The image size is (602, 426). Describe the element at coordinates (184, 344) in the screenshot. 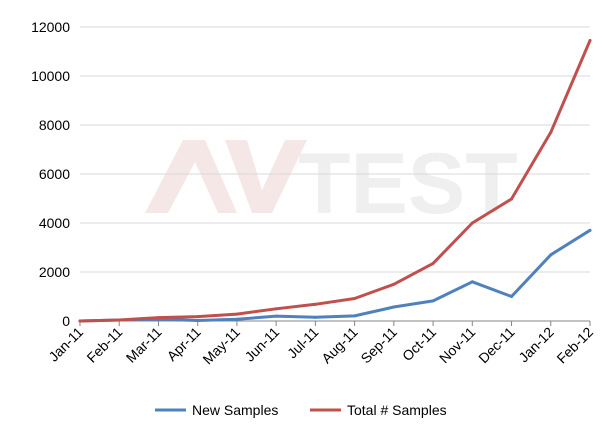

I see `x-tick-label: Apr-11` at that location.